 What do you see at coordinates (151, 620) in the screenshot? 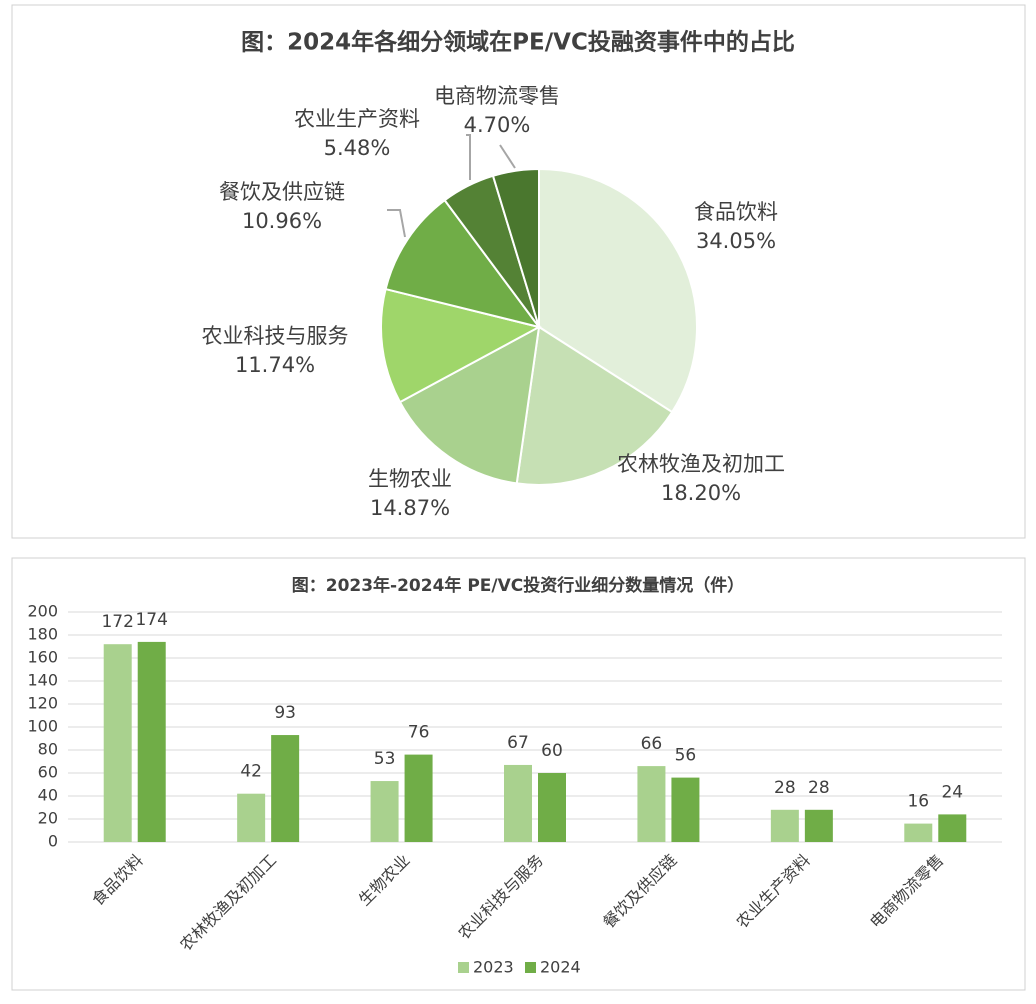
I see `data-label: 174` at bounding box center [151, 620].